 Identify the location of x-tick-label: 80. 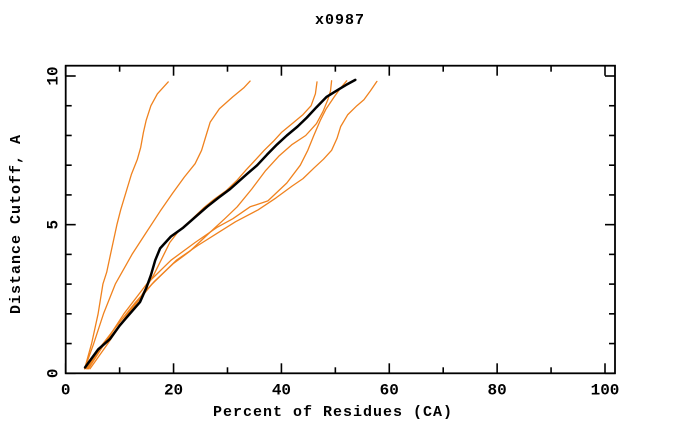
(497, 390).